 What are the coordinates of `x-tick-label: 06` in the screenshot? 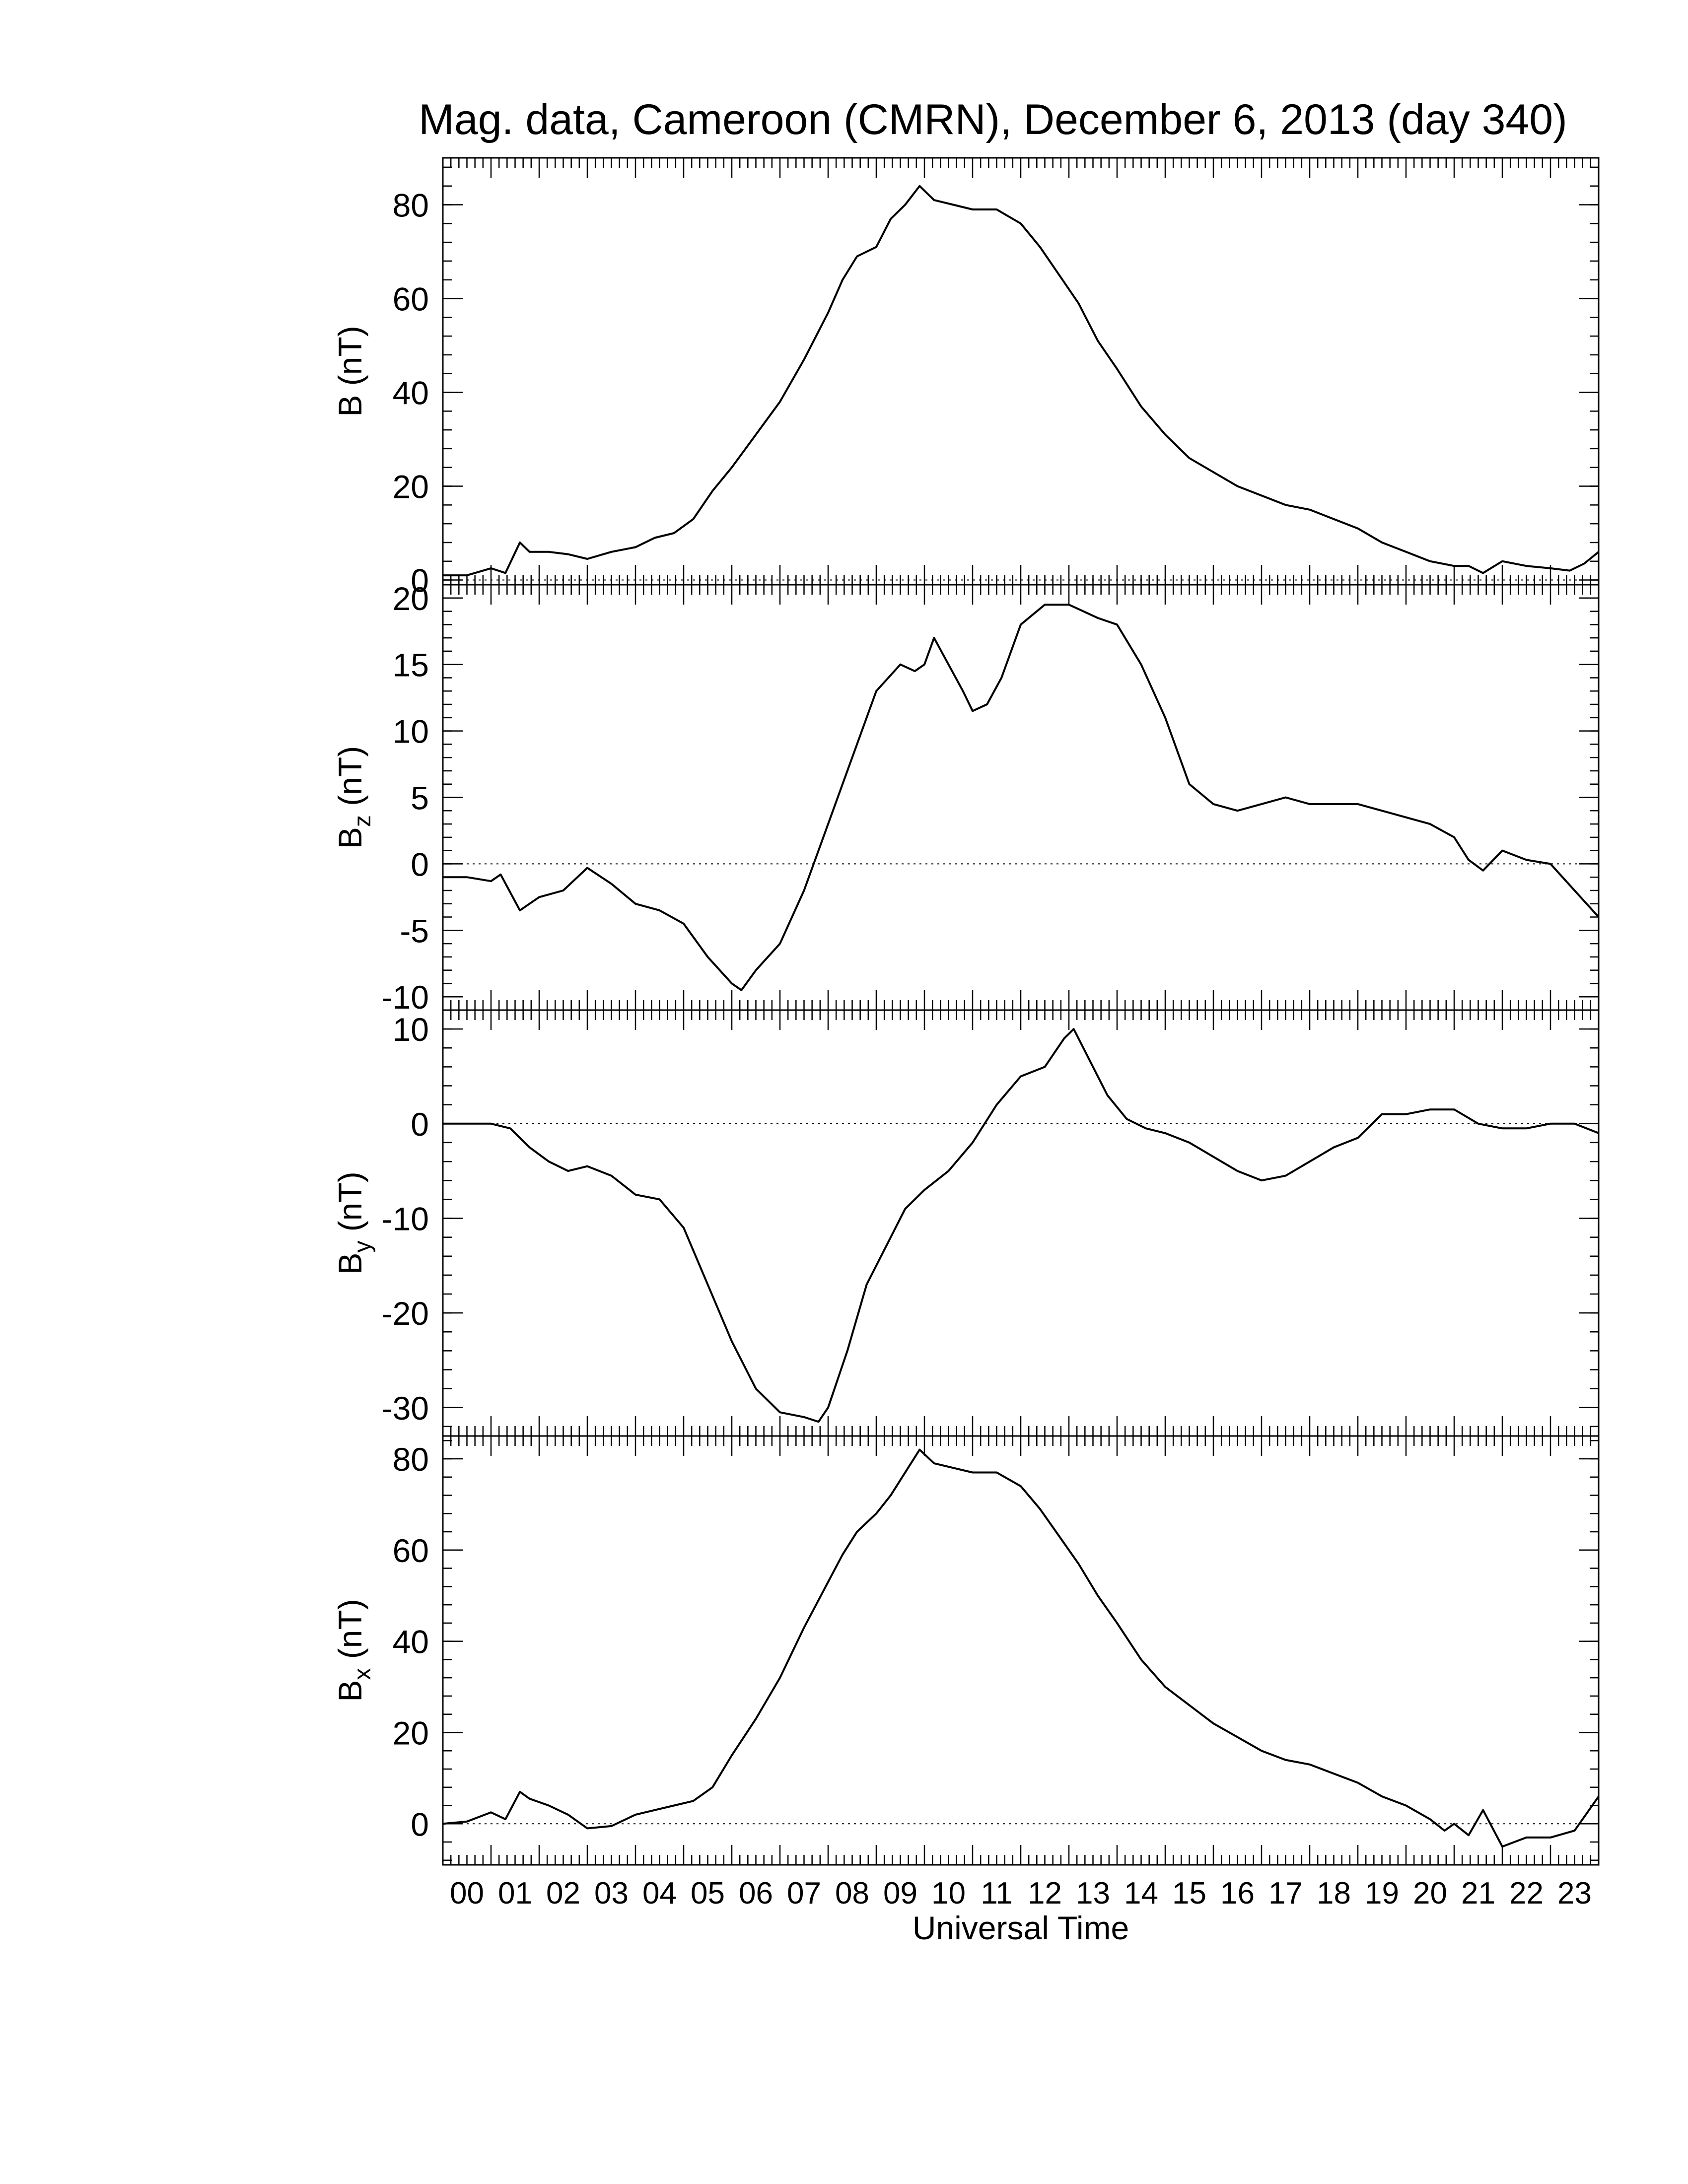 It's located at (756, 1893).